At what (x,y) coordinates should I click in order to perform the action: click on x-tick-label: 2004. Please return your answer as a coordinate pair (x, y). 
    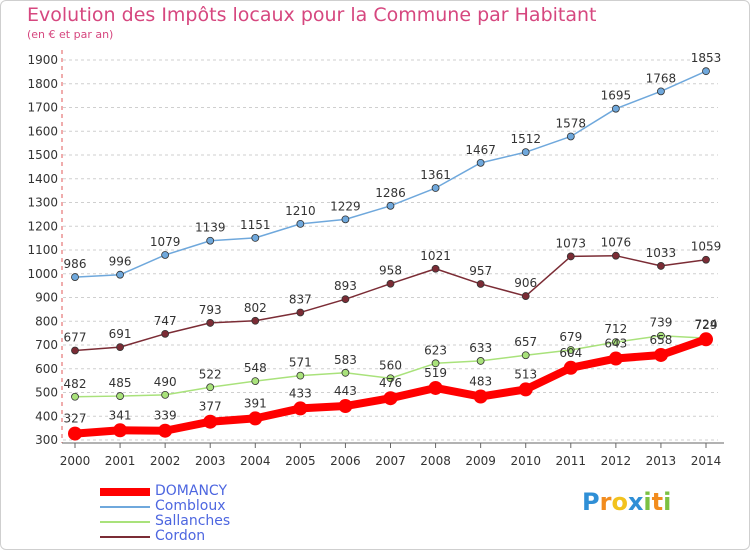
    Looking at the image, I should click on (255, 461).